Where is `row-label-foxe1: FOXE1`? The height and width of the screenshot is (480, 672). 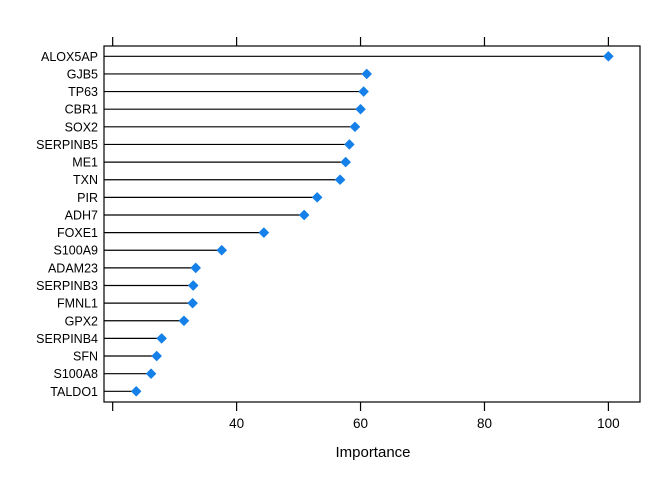
row-label-foxe1: FOXE1 is located at coordinates (77, 233).